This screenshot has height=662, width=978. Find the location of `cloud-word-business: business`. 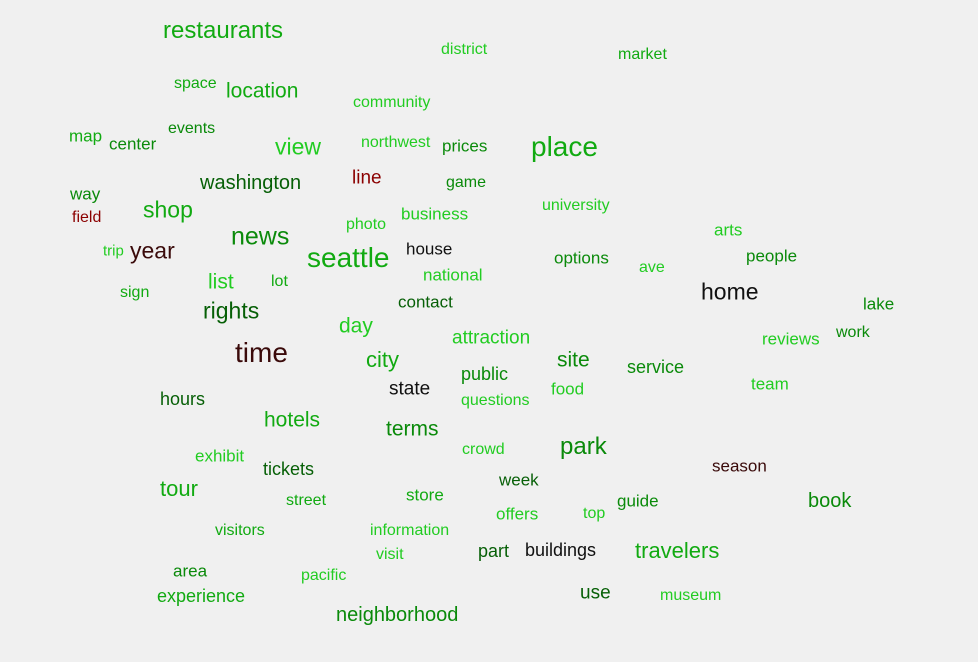

cloud-word-business: business is located at coordinates (435, 214).